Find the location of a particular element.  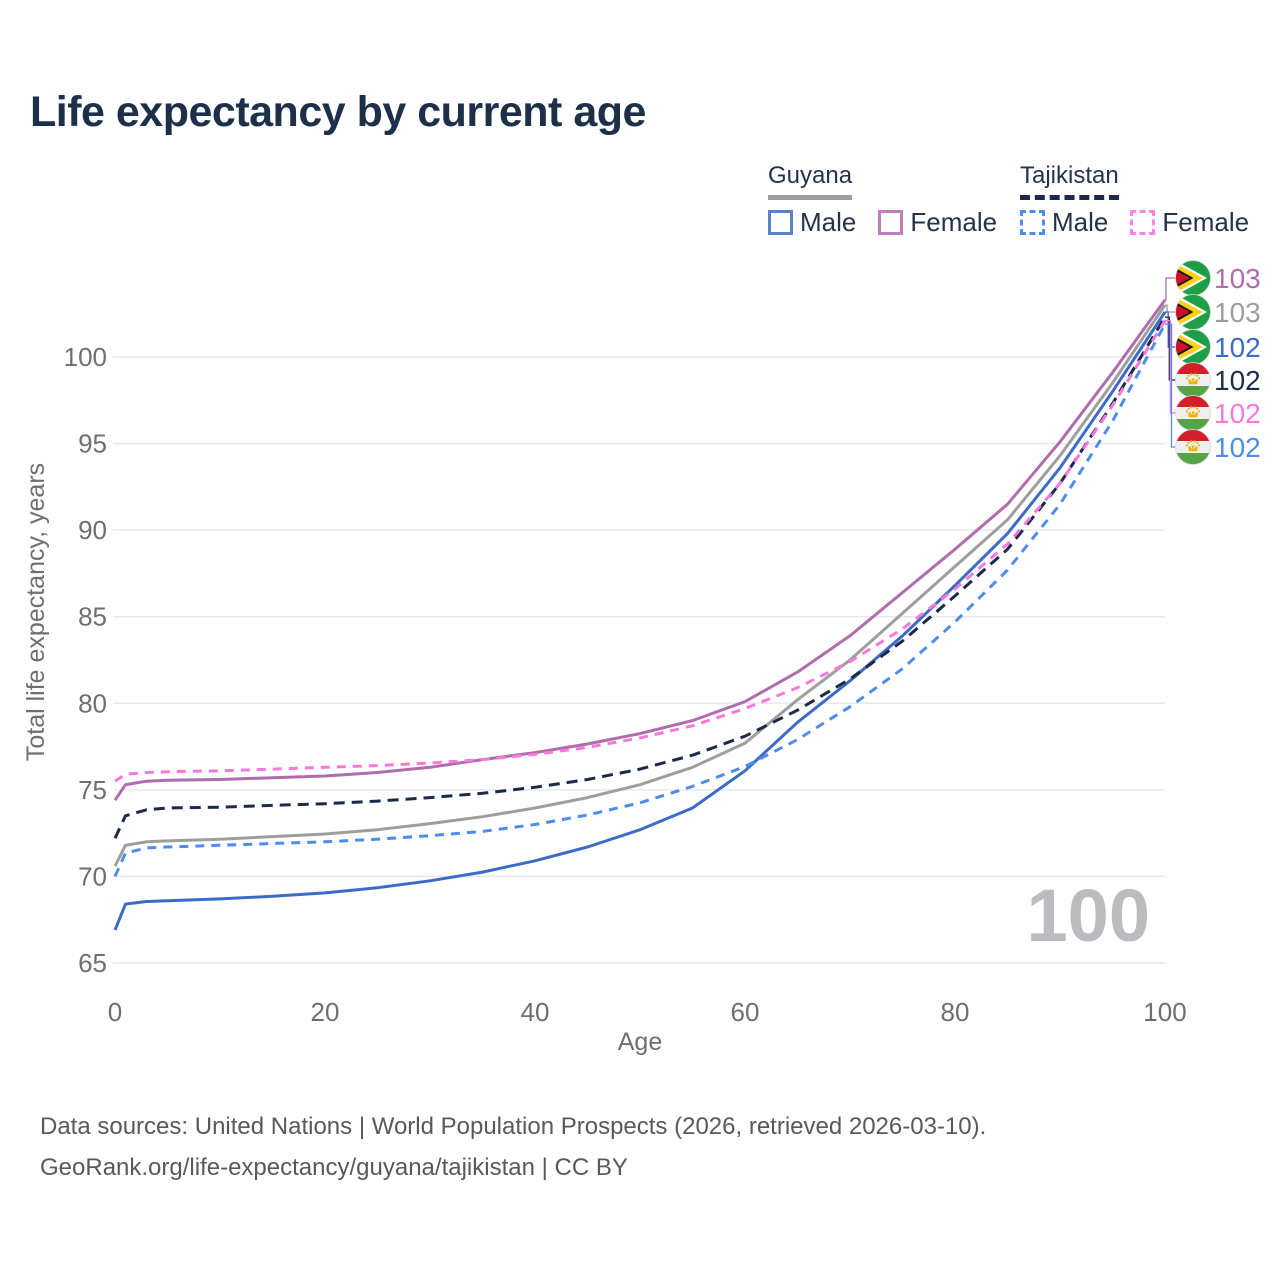

x-tick-0: 0 is located at coordinates (115, 1012).